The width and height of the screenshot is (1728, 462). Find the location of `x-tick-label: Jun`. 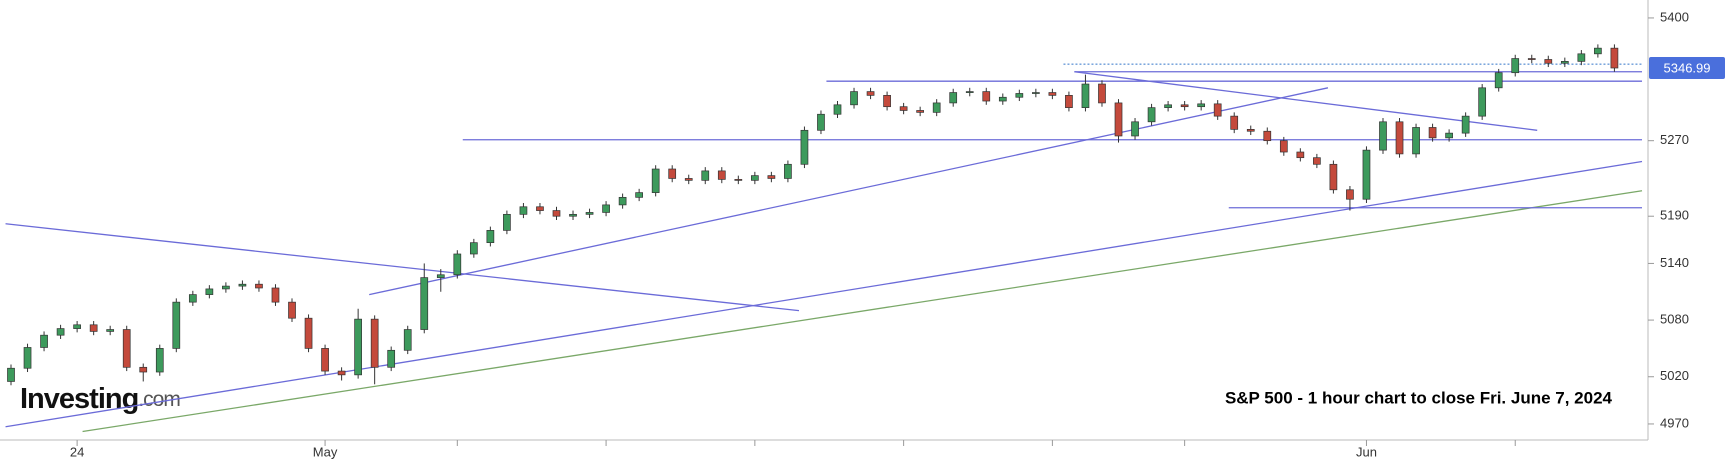

x-tick-label: Jun is located at coordinates (1366, 451).